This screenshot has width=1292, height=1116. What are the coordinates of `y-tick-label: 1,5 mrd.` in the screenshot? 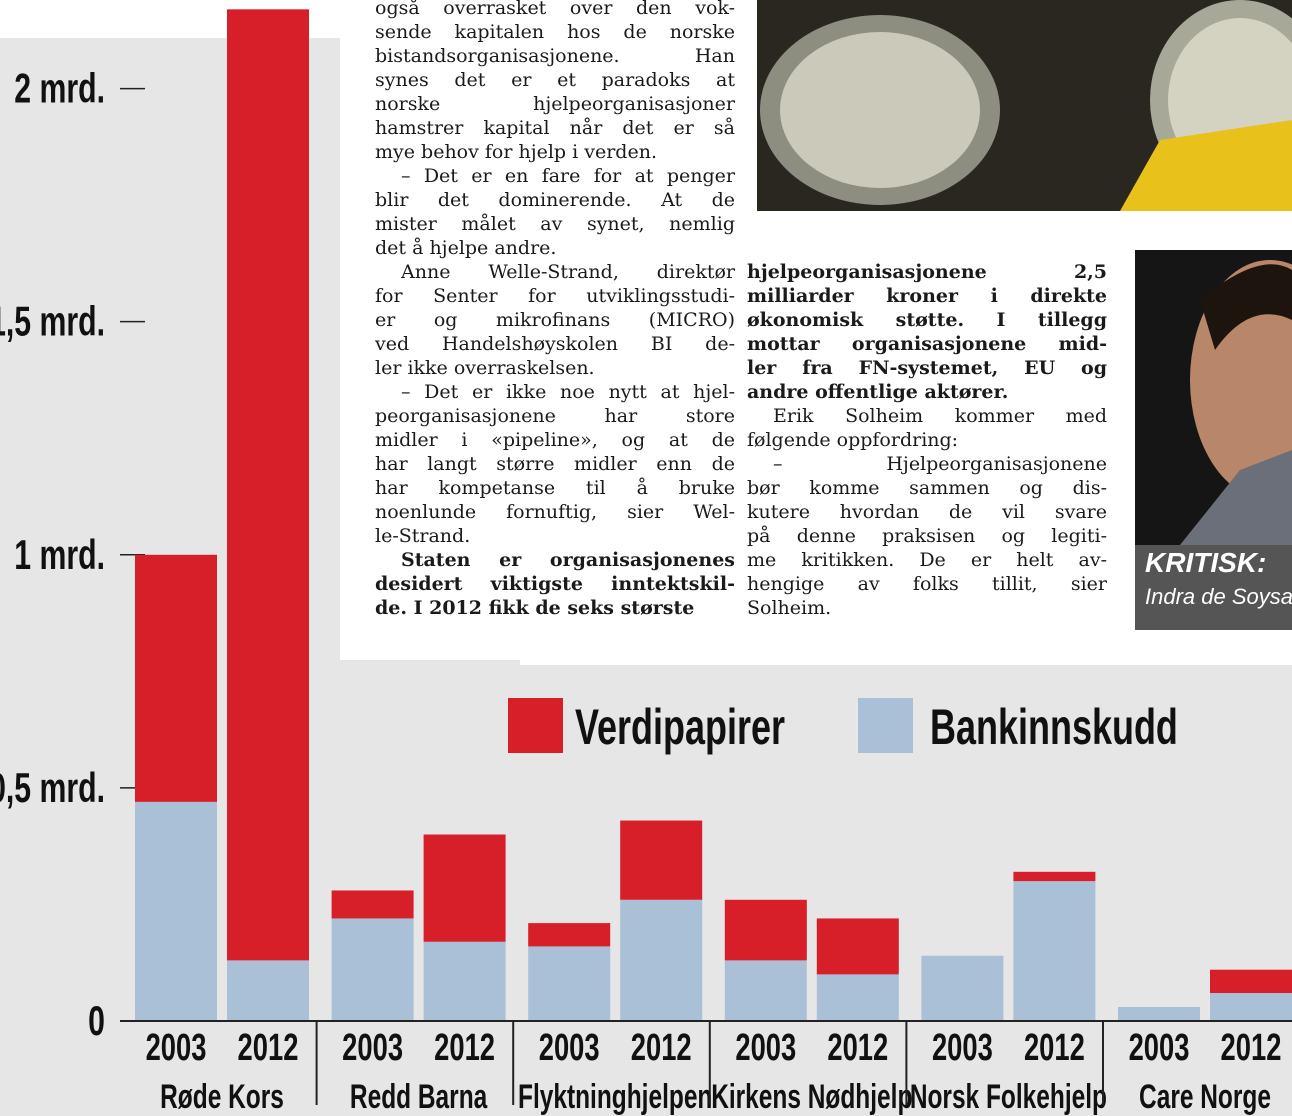 It's located at (52, 321).